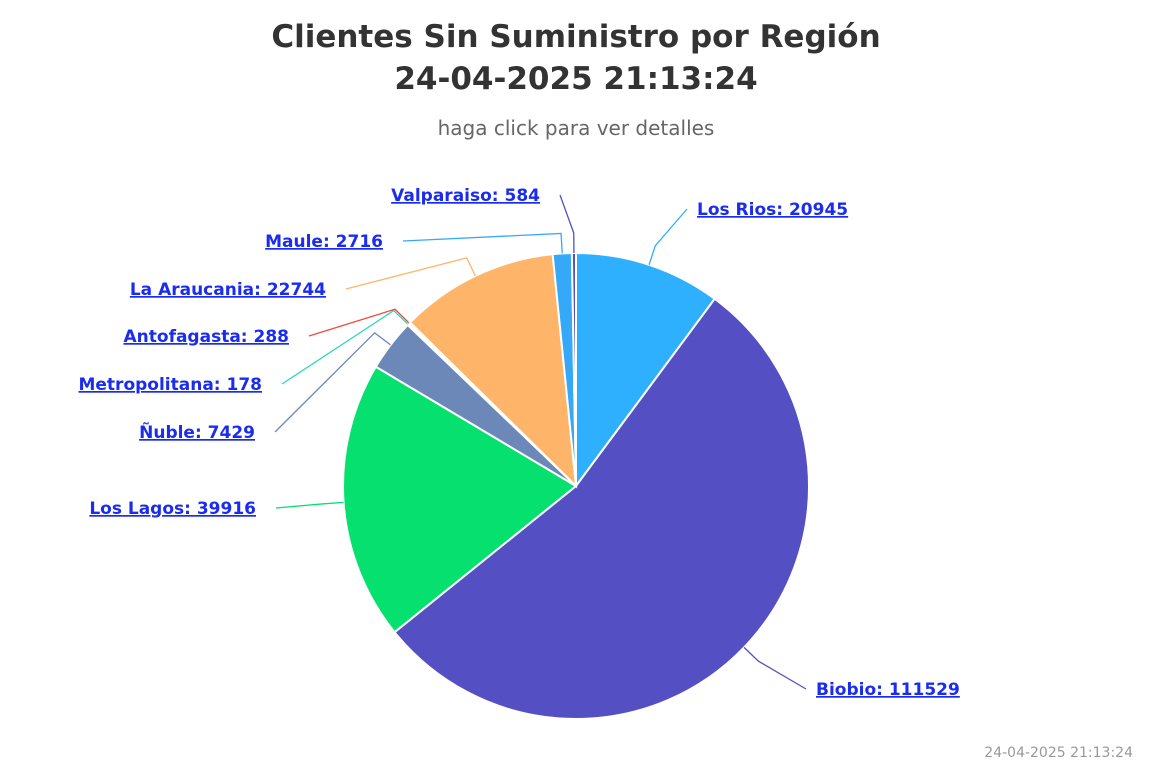 The width and height of the screenshot is (1152, 768). I want to click on data-label: Biobio: 111529, so click(888, 690).